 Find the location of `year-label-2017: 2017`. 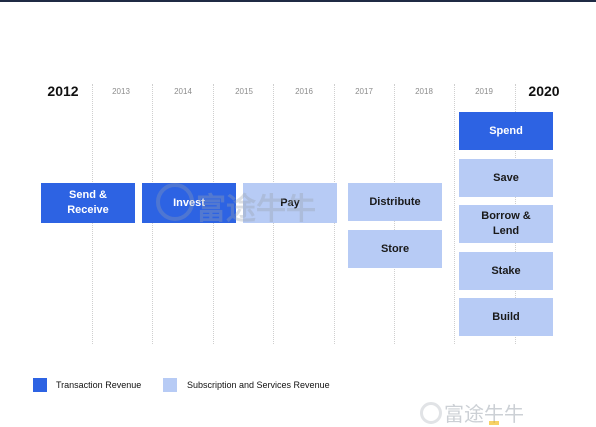

year-label-2017: 2017 is located at coordinates (364, 91).